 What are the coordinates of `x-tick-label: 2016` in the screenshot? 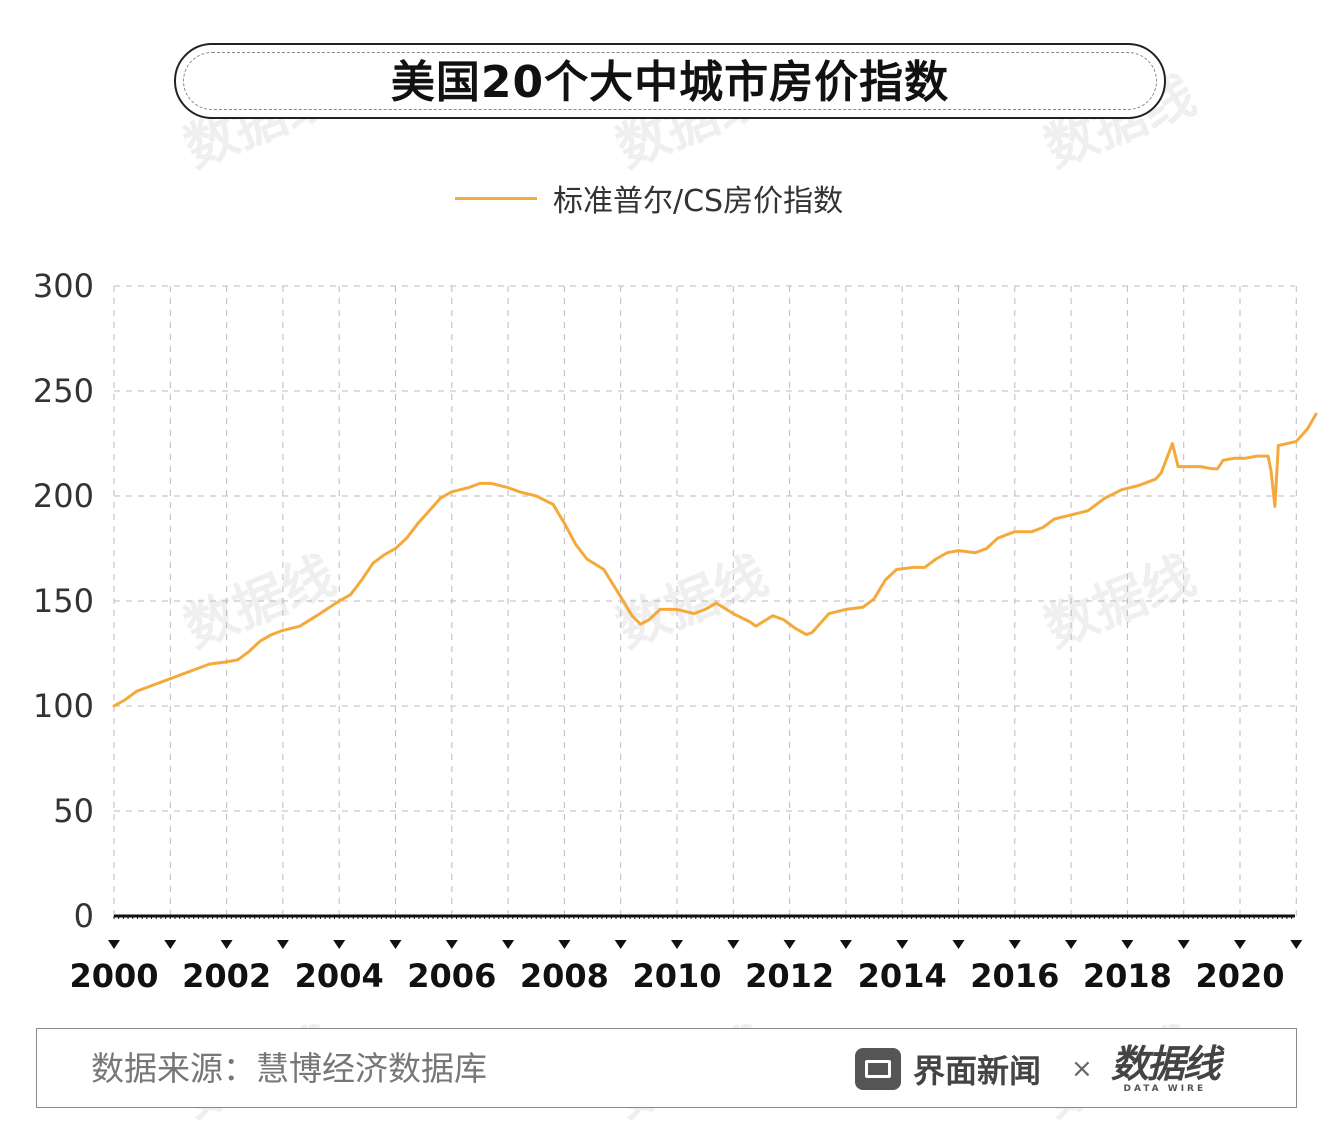 It's located at (1014, 976).